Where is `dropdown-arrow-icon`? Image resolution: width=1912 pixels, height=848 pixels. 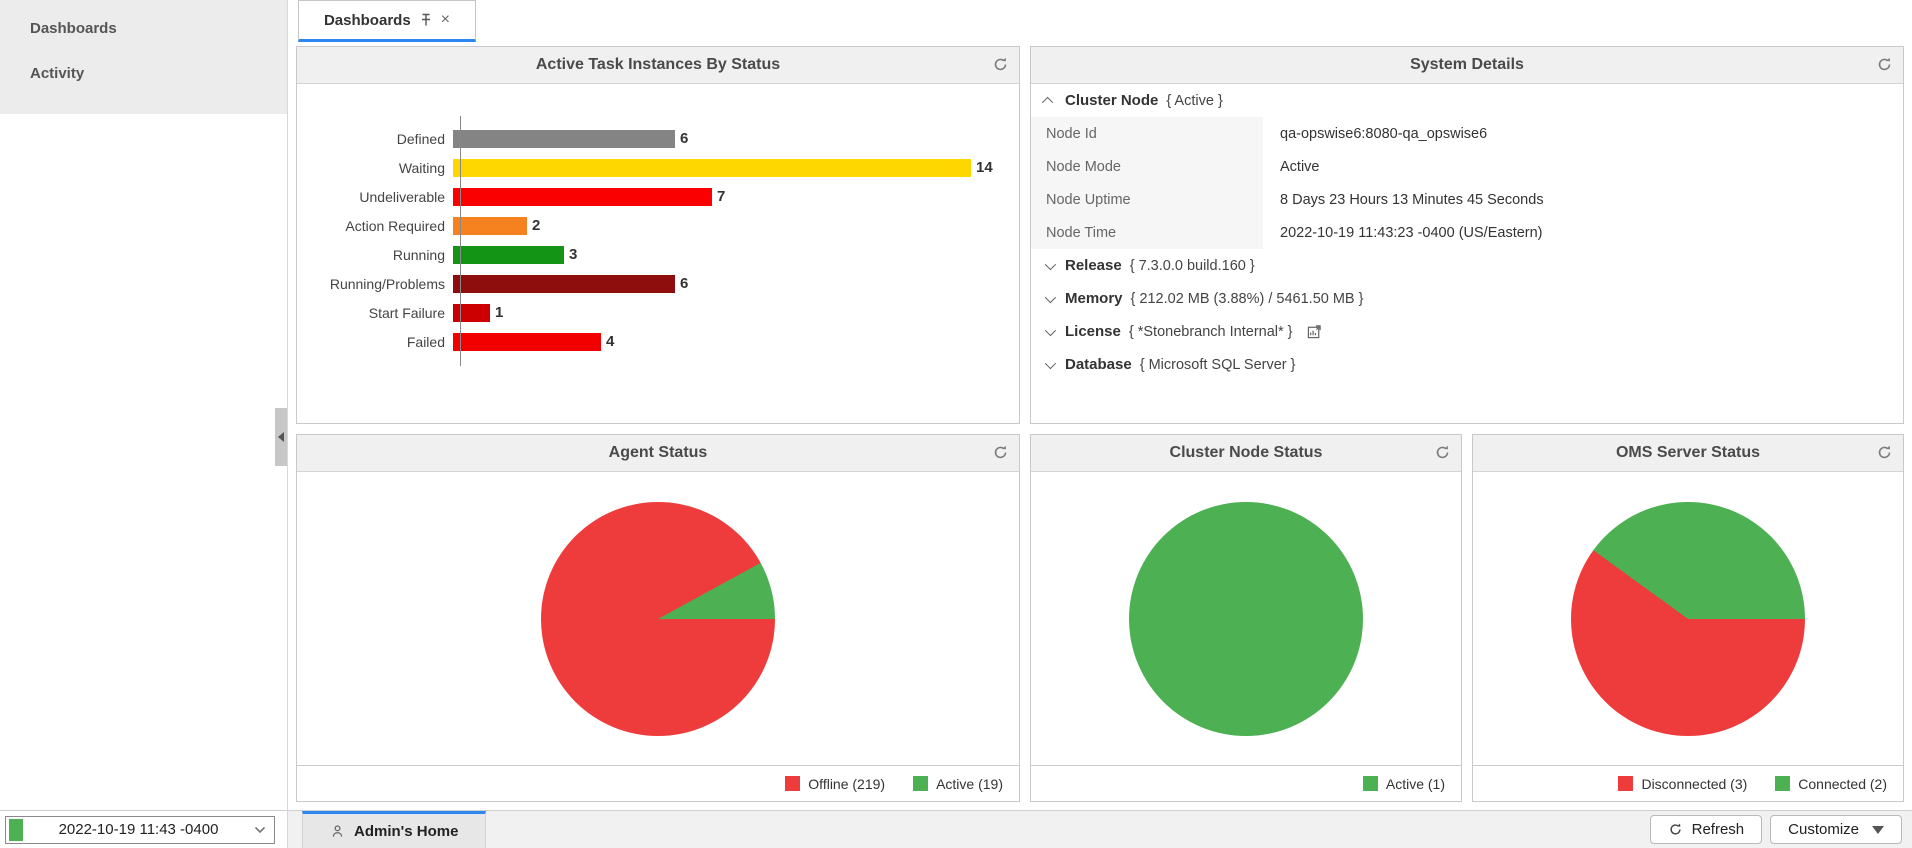
dropdown-arrow-icon is located at coordinates (1878, 833).